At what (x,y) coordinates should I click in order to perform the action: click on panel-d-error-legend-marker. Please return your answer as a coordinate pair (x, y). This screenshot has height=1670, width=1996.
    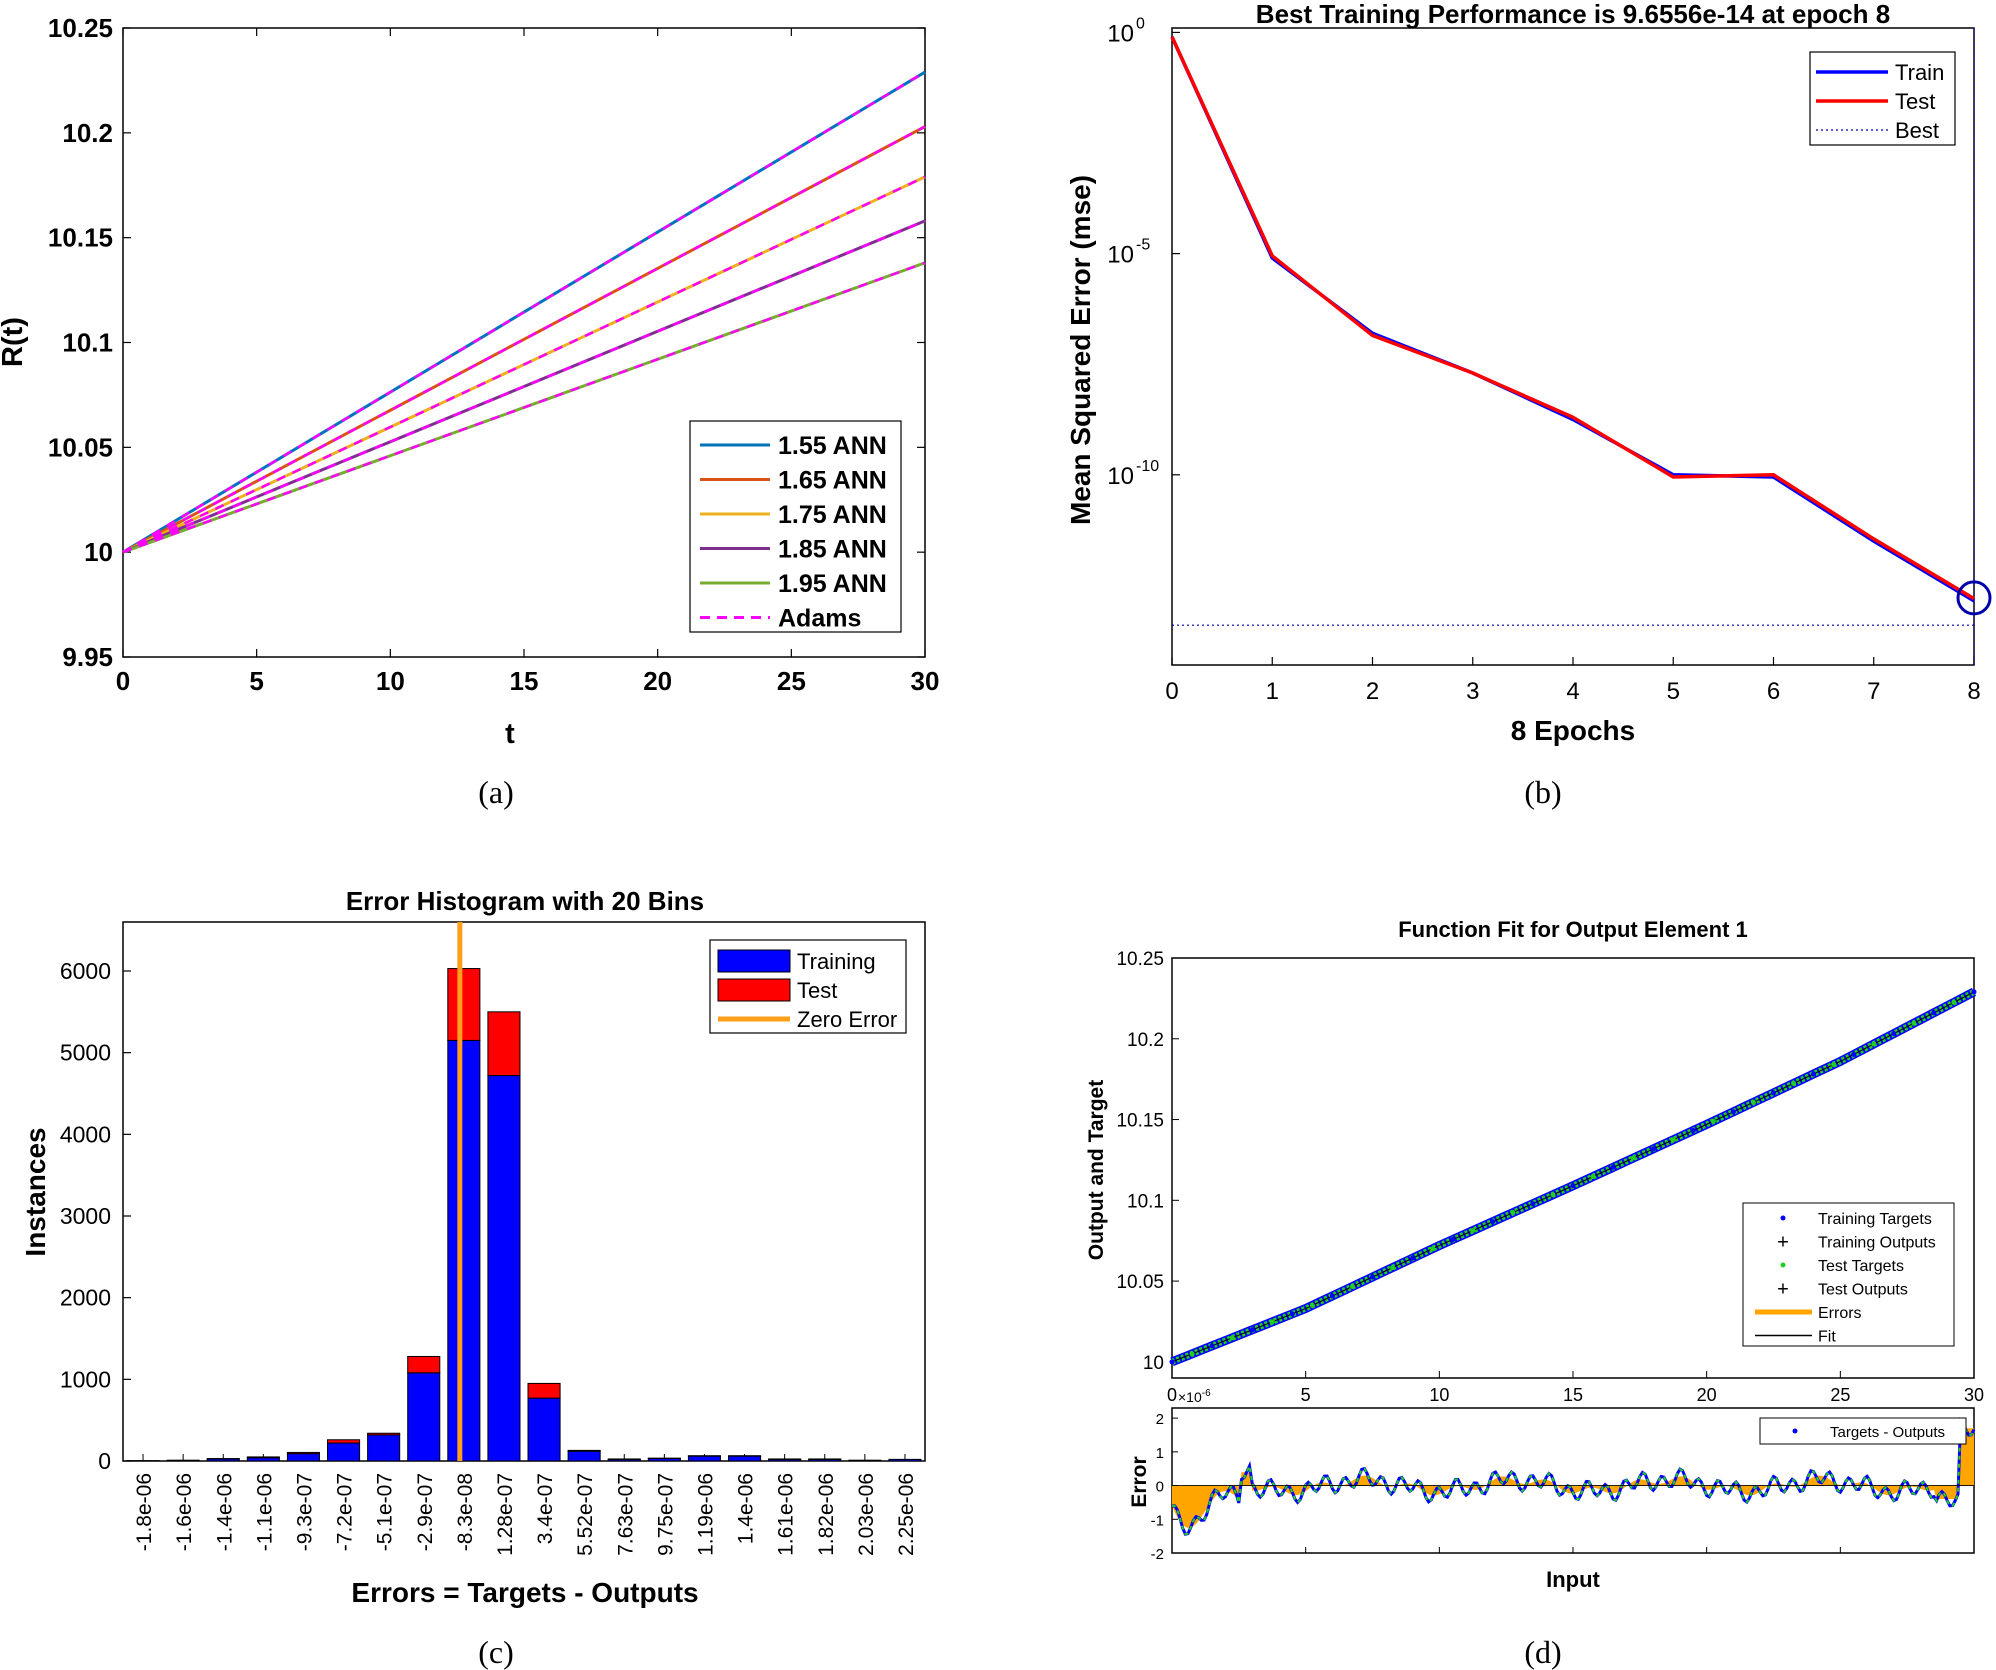
    Looking at the image, I should click on (1795, 1431).